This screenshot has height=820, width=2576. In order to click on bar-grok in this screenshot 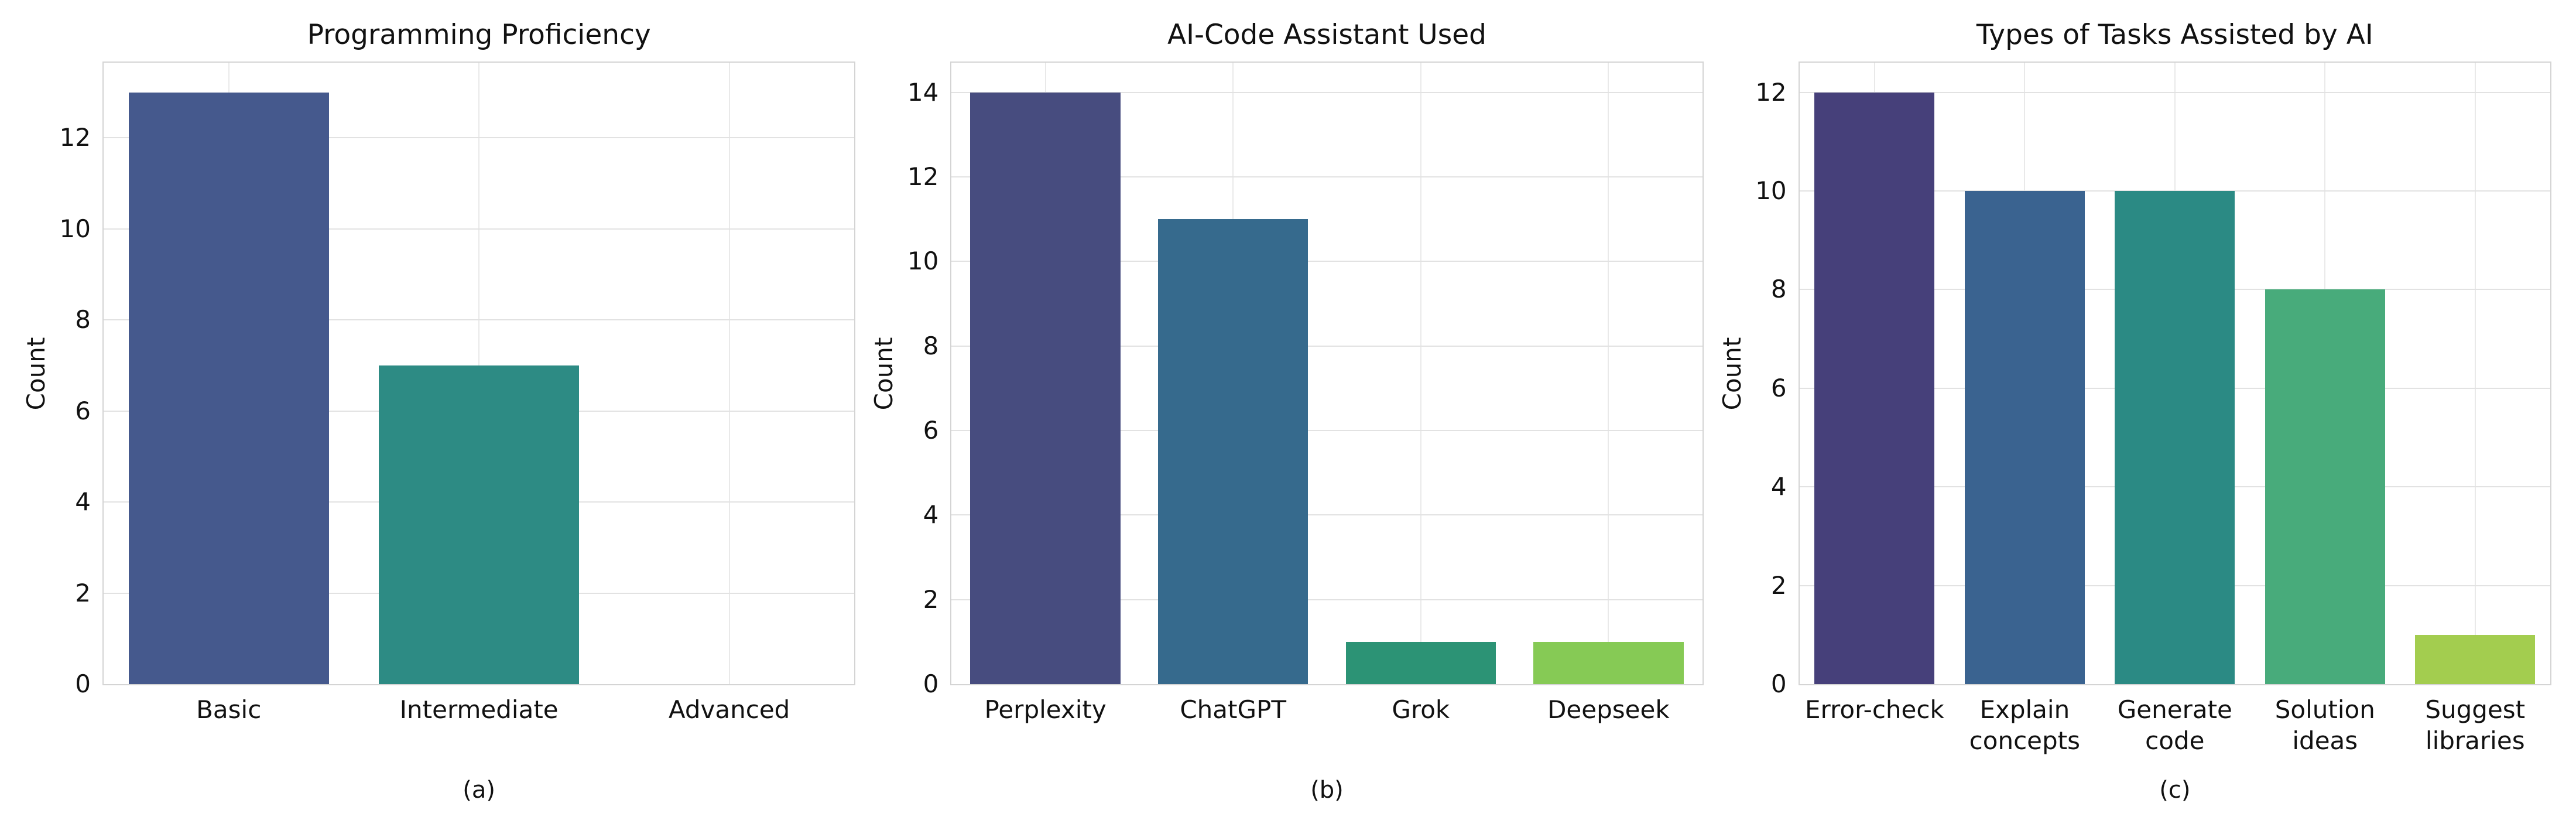, I will do `click(1420, 662)`.